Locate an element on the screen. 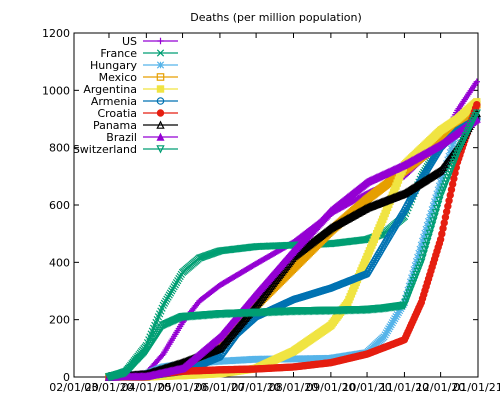  legend-label: Hungary is located at coordinates (113, 65).